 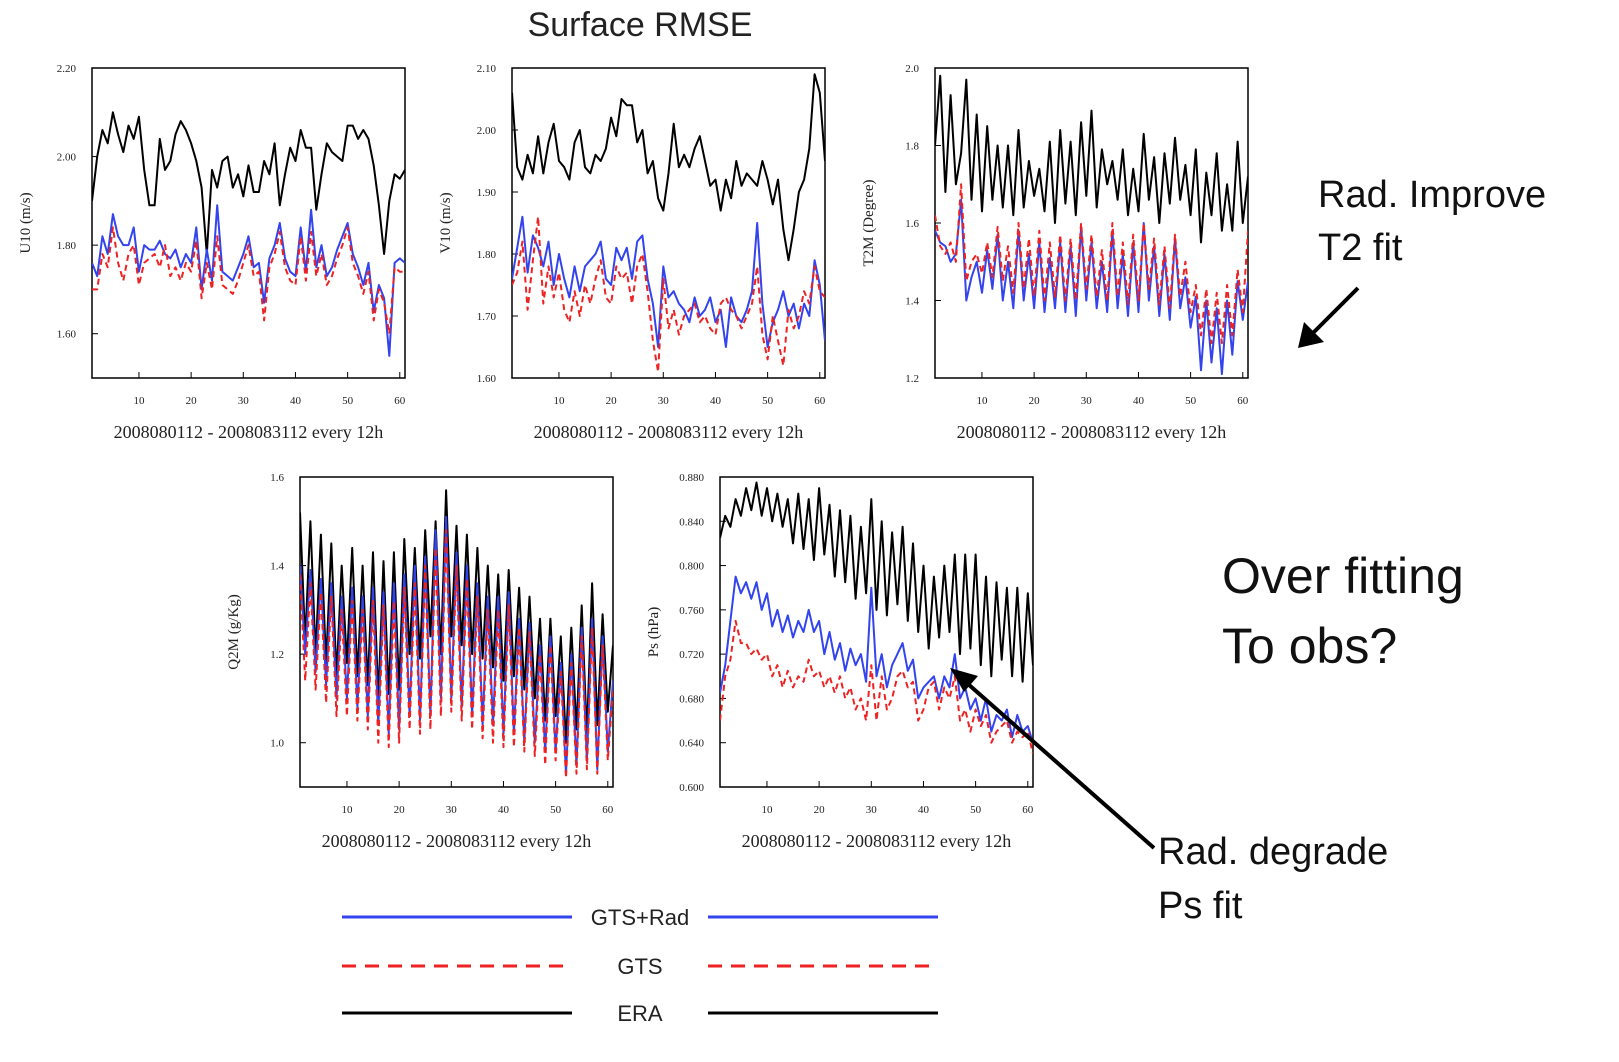 What do you see at coordinates (691, 478) in the screenshot?
I see `y-tick-label: 0.880` at bounding box center [691, 478].